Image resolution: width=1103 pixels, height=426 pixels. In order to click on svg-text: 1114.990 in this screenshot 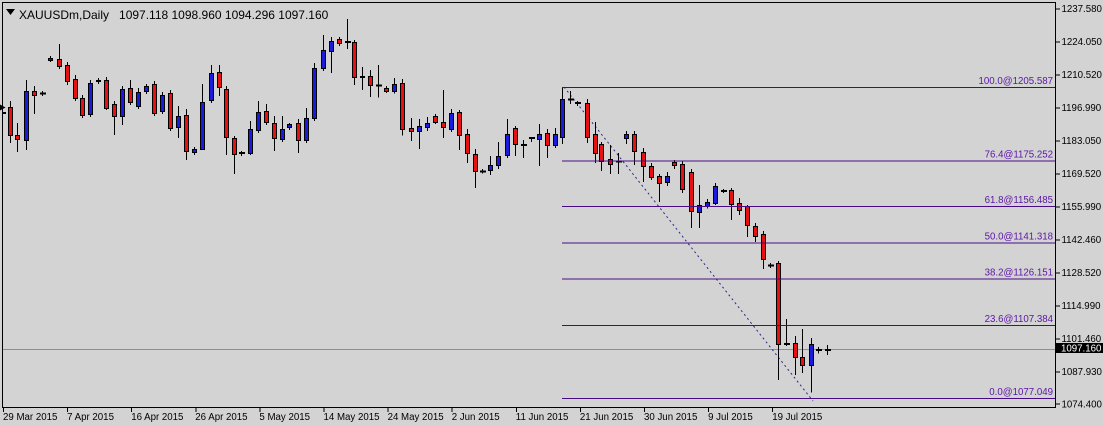, I will do `click(1082, 306)`.